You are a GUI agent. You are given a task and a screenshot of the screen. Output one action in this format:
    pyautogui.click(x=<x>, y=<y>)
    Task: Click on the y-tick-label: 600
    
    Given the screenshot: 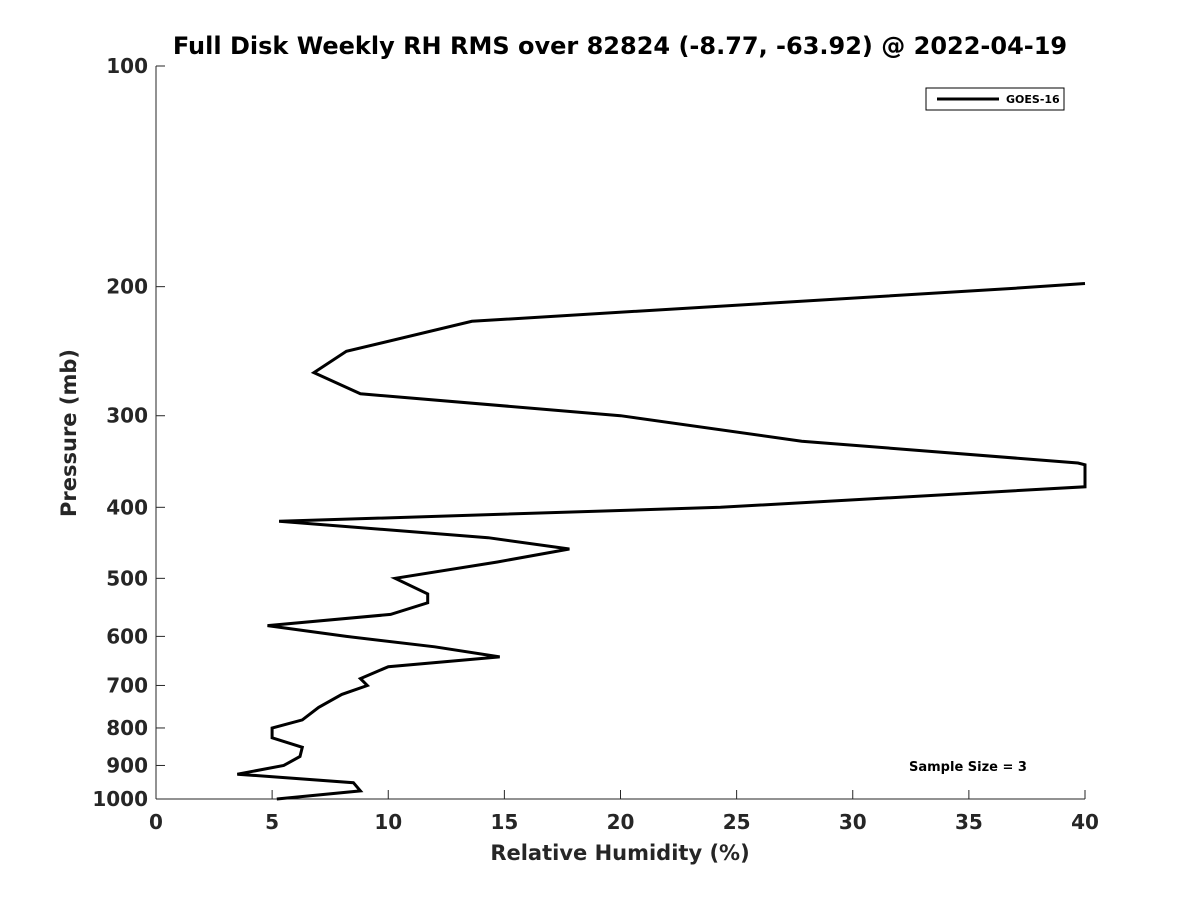 What is the action you would take?
    pyautogui.click(x=127, y=636)
    